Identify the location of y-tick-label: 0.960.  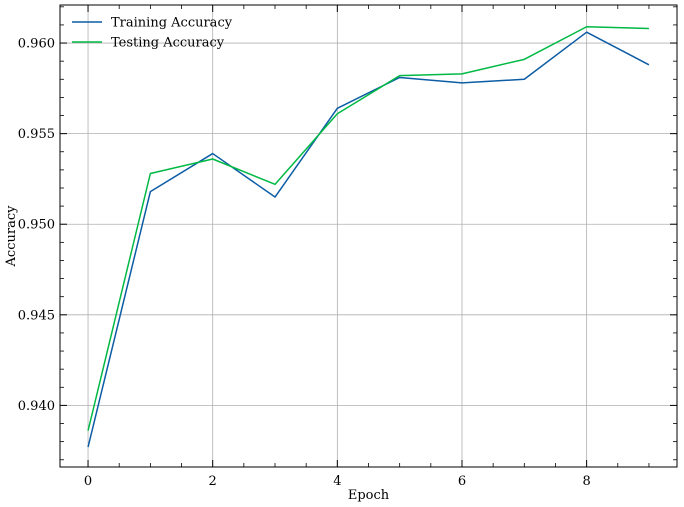
(36, 44).